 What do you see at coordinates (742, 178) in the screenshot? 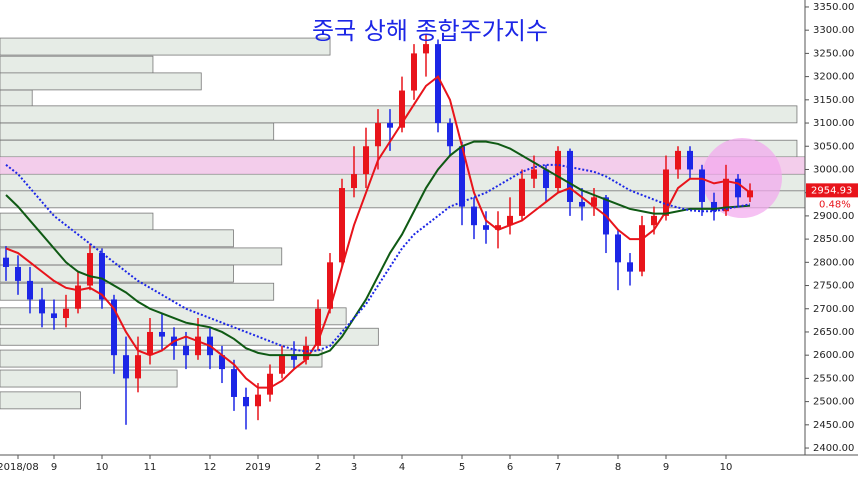
I see `highlight-circle` at bounding box center [742, 178].